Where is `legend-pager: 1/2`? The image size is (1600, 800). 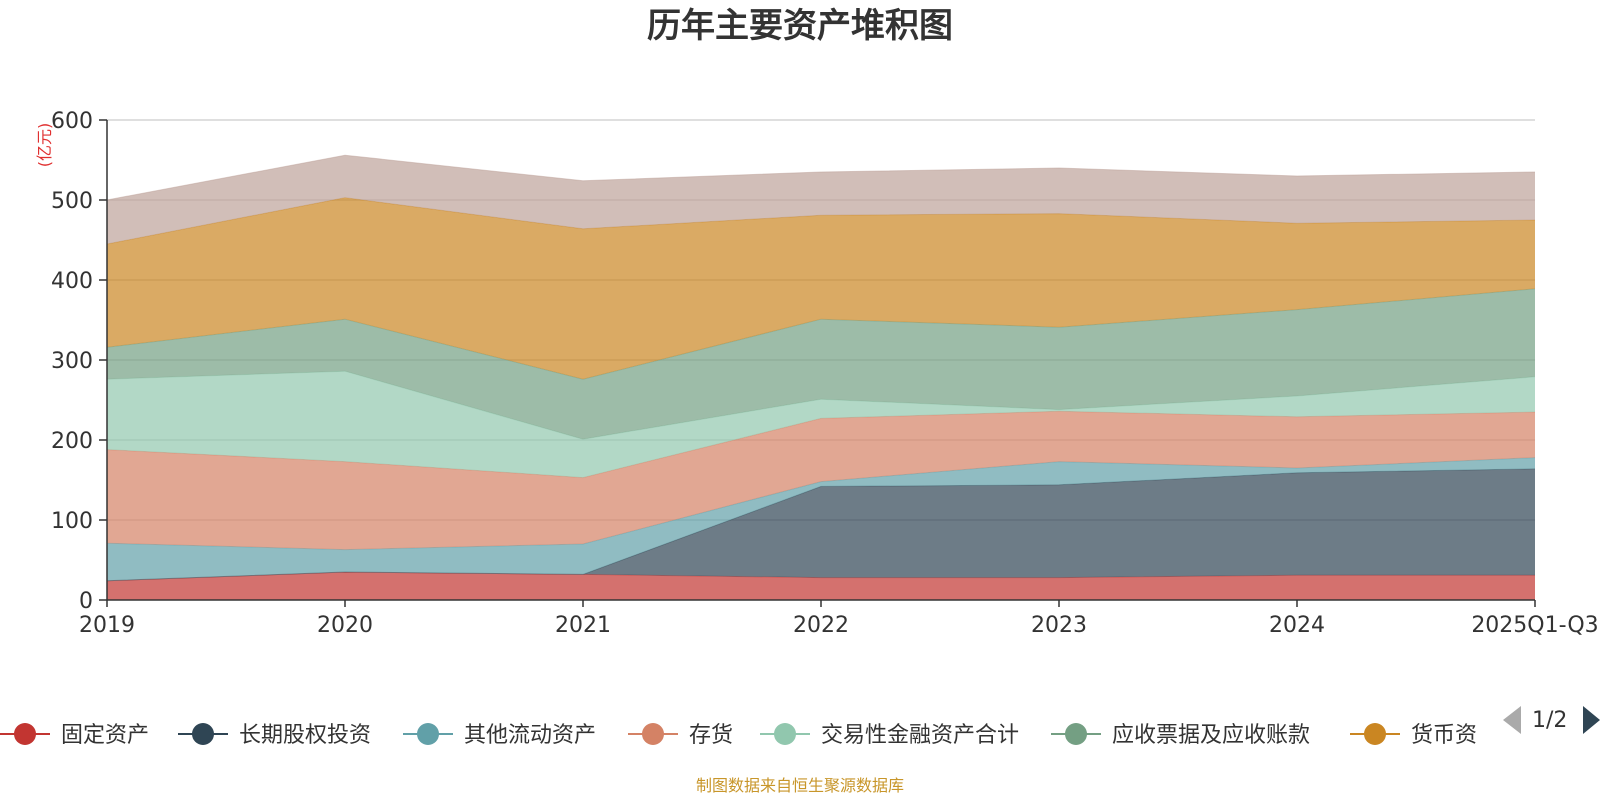 legend-pager: 1/2 is located at coordinates (1551, 720).